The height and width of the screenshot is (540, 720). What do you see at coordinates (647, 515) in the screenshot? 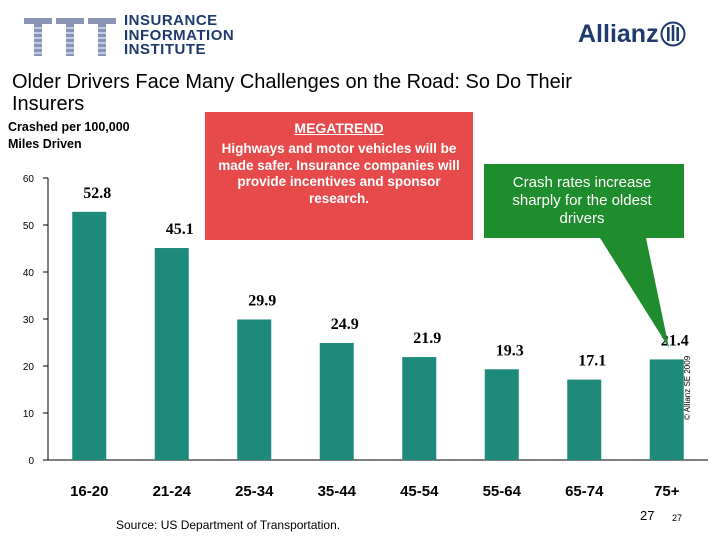
I see `page-number: 27` at bounding box center [647, 515].